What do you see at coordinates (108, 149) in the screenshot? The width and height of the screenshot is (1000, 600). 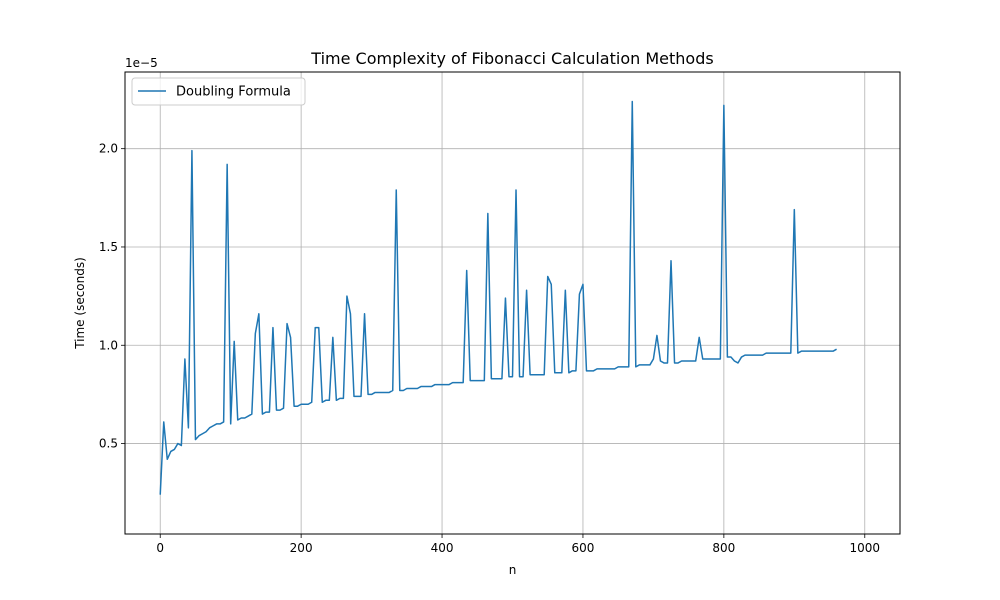 I see `y-tick-label: 2.0` at bounding box center [108, 149].